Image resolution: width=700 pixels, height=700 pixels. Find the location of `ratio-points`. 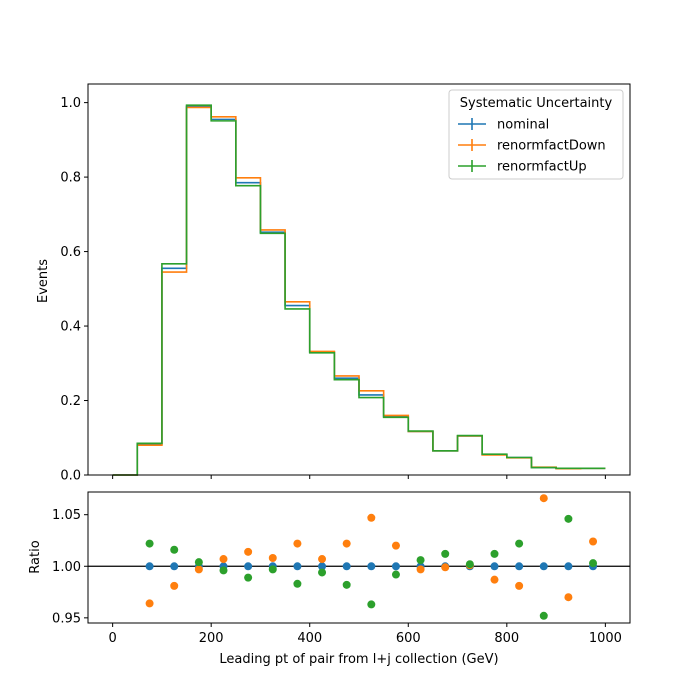

ratio-points is located at coordinates (371, 557).